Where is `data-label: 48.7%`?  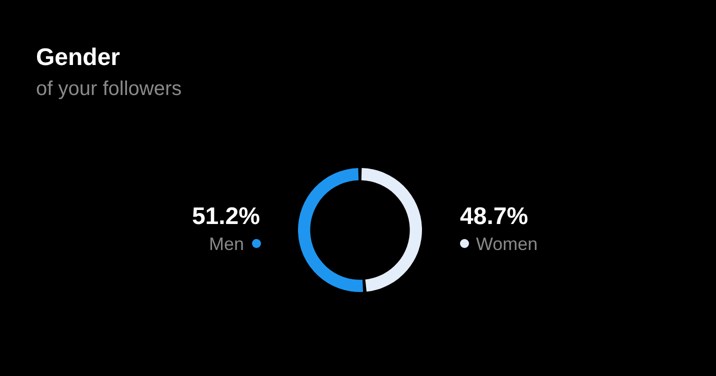 data-label: 48.7% is located at coordinates (494, 216).